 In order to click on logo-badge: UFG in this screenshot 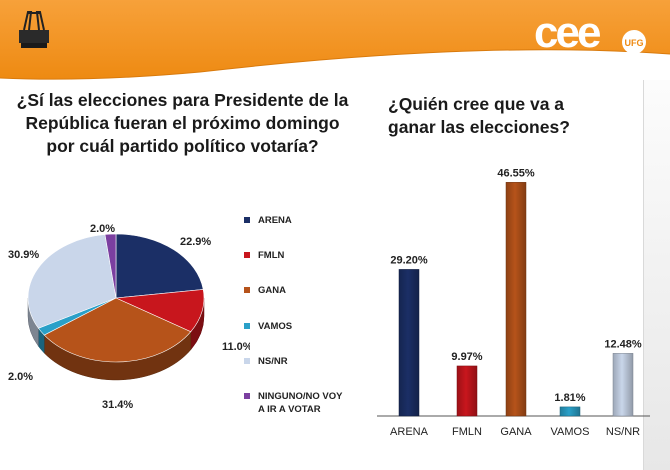, I will do `click(634, 43)`.